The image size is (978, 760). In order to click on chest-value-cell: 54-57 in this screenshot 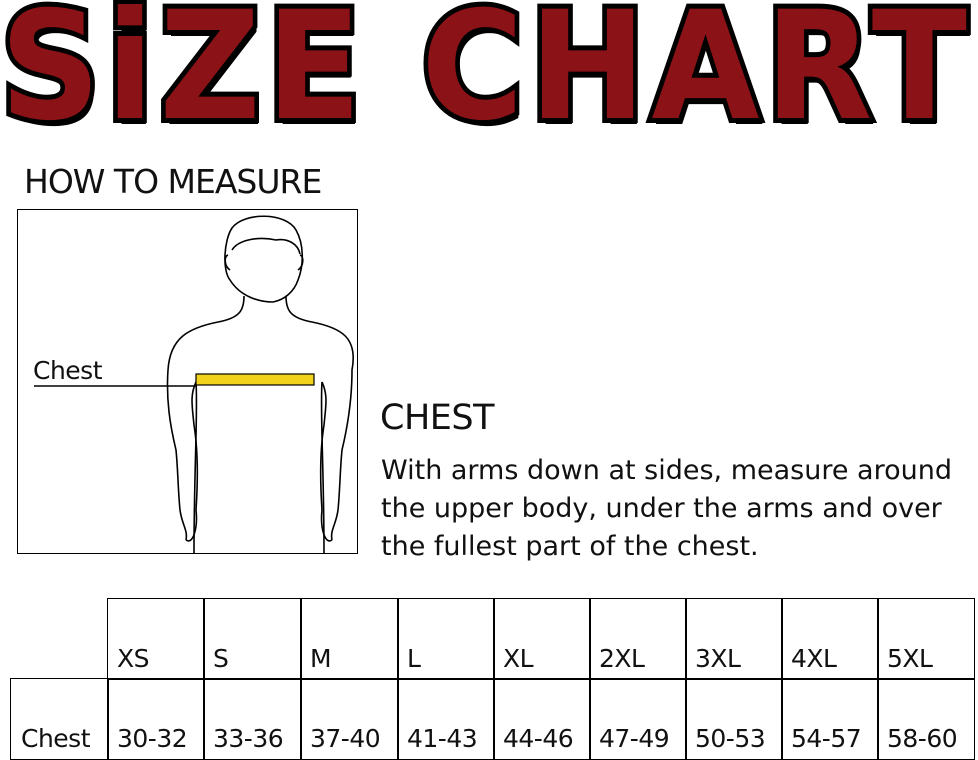, I will do `click(830, 719)`.